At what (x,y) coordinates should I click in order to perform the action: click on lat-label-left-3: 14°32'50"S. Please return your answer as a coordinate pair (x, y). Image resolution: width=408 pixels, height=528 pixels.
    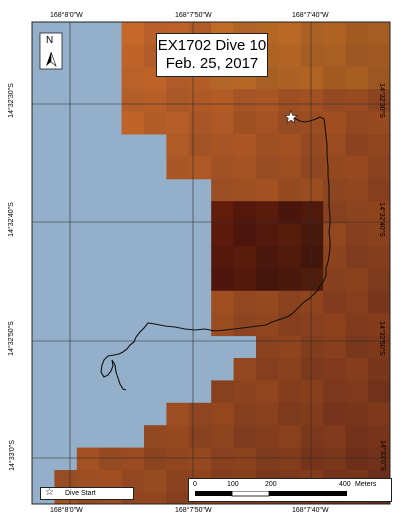
    Looking at the image, I should click on (11, 338).